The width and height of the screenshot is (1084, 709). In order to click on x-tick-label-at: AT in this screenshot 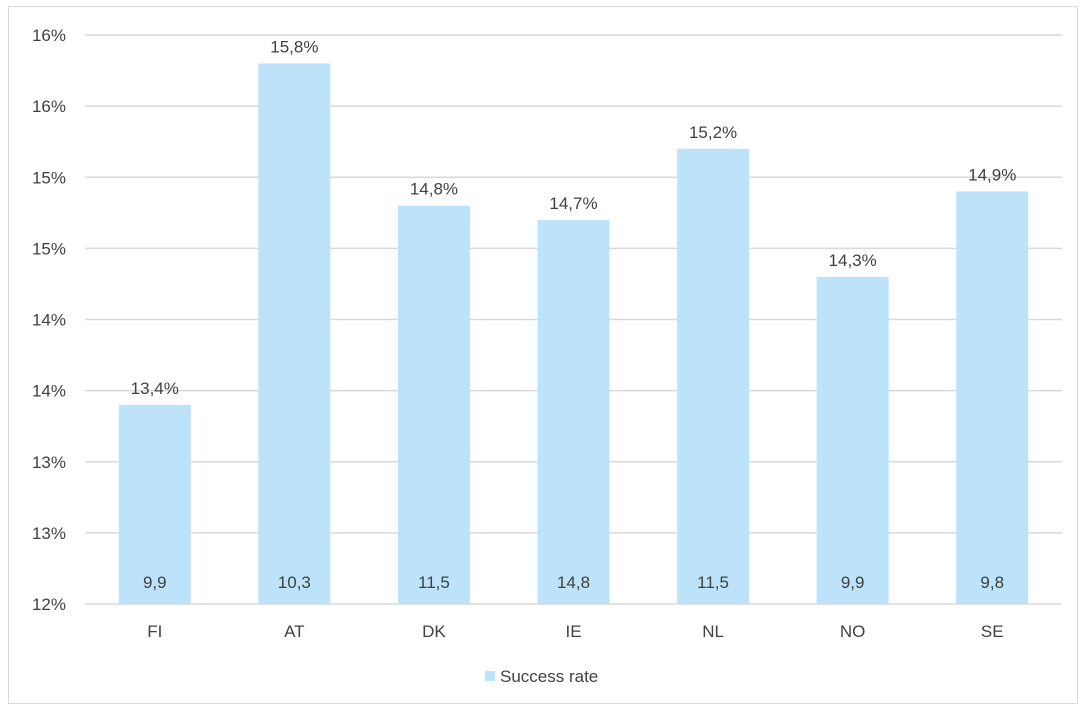, I will do `click(294, 631)`.